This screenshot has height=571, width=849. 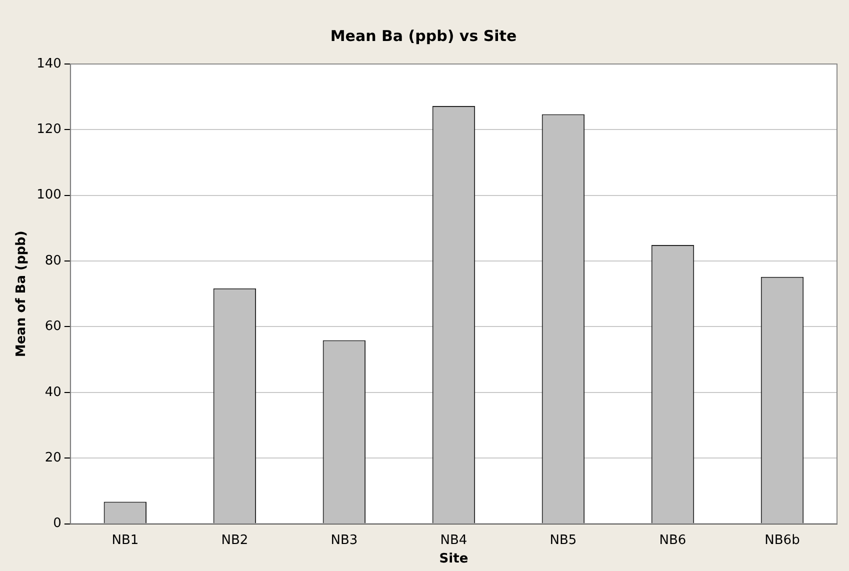 What do you see at coordinates (782, 540) in the screenshot?
I see `x-tick-label: NB6b` at bounding box center [782, 540].